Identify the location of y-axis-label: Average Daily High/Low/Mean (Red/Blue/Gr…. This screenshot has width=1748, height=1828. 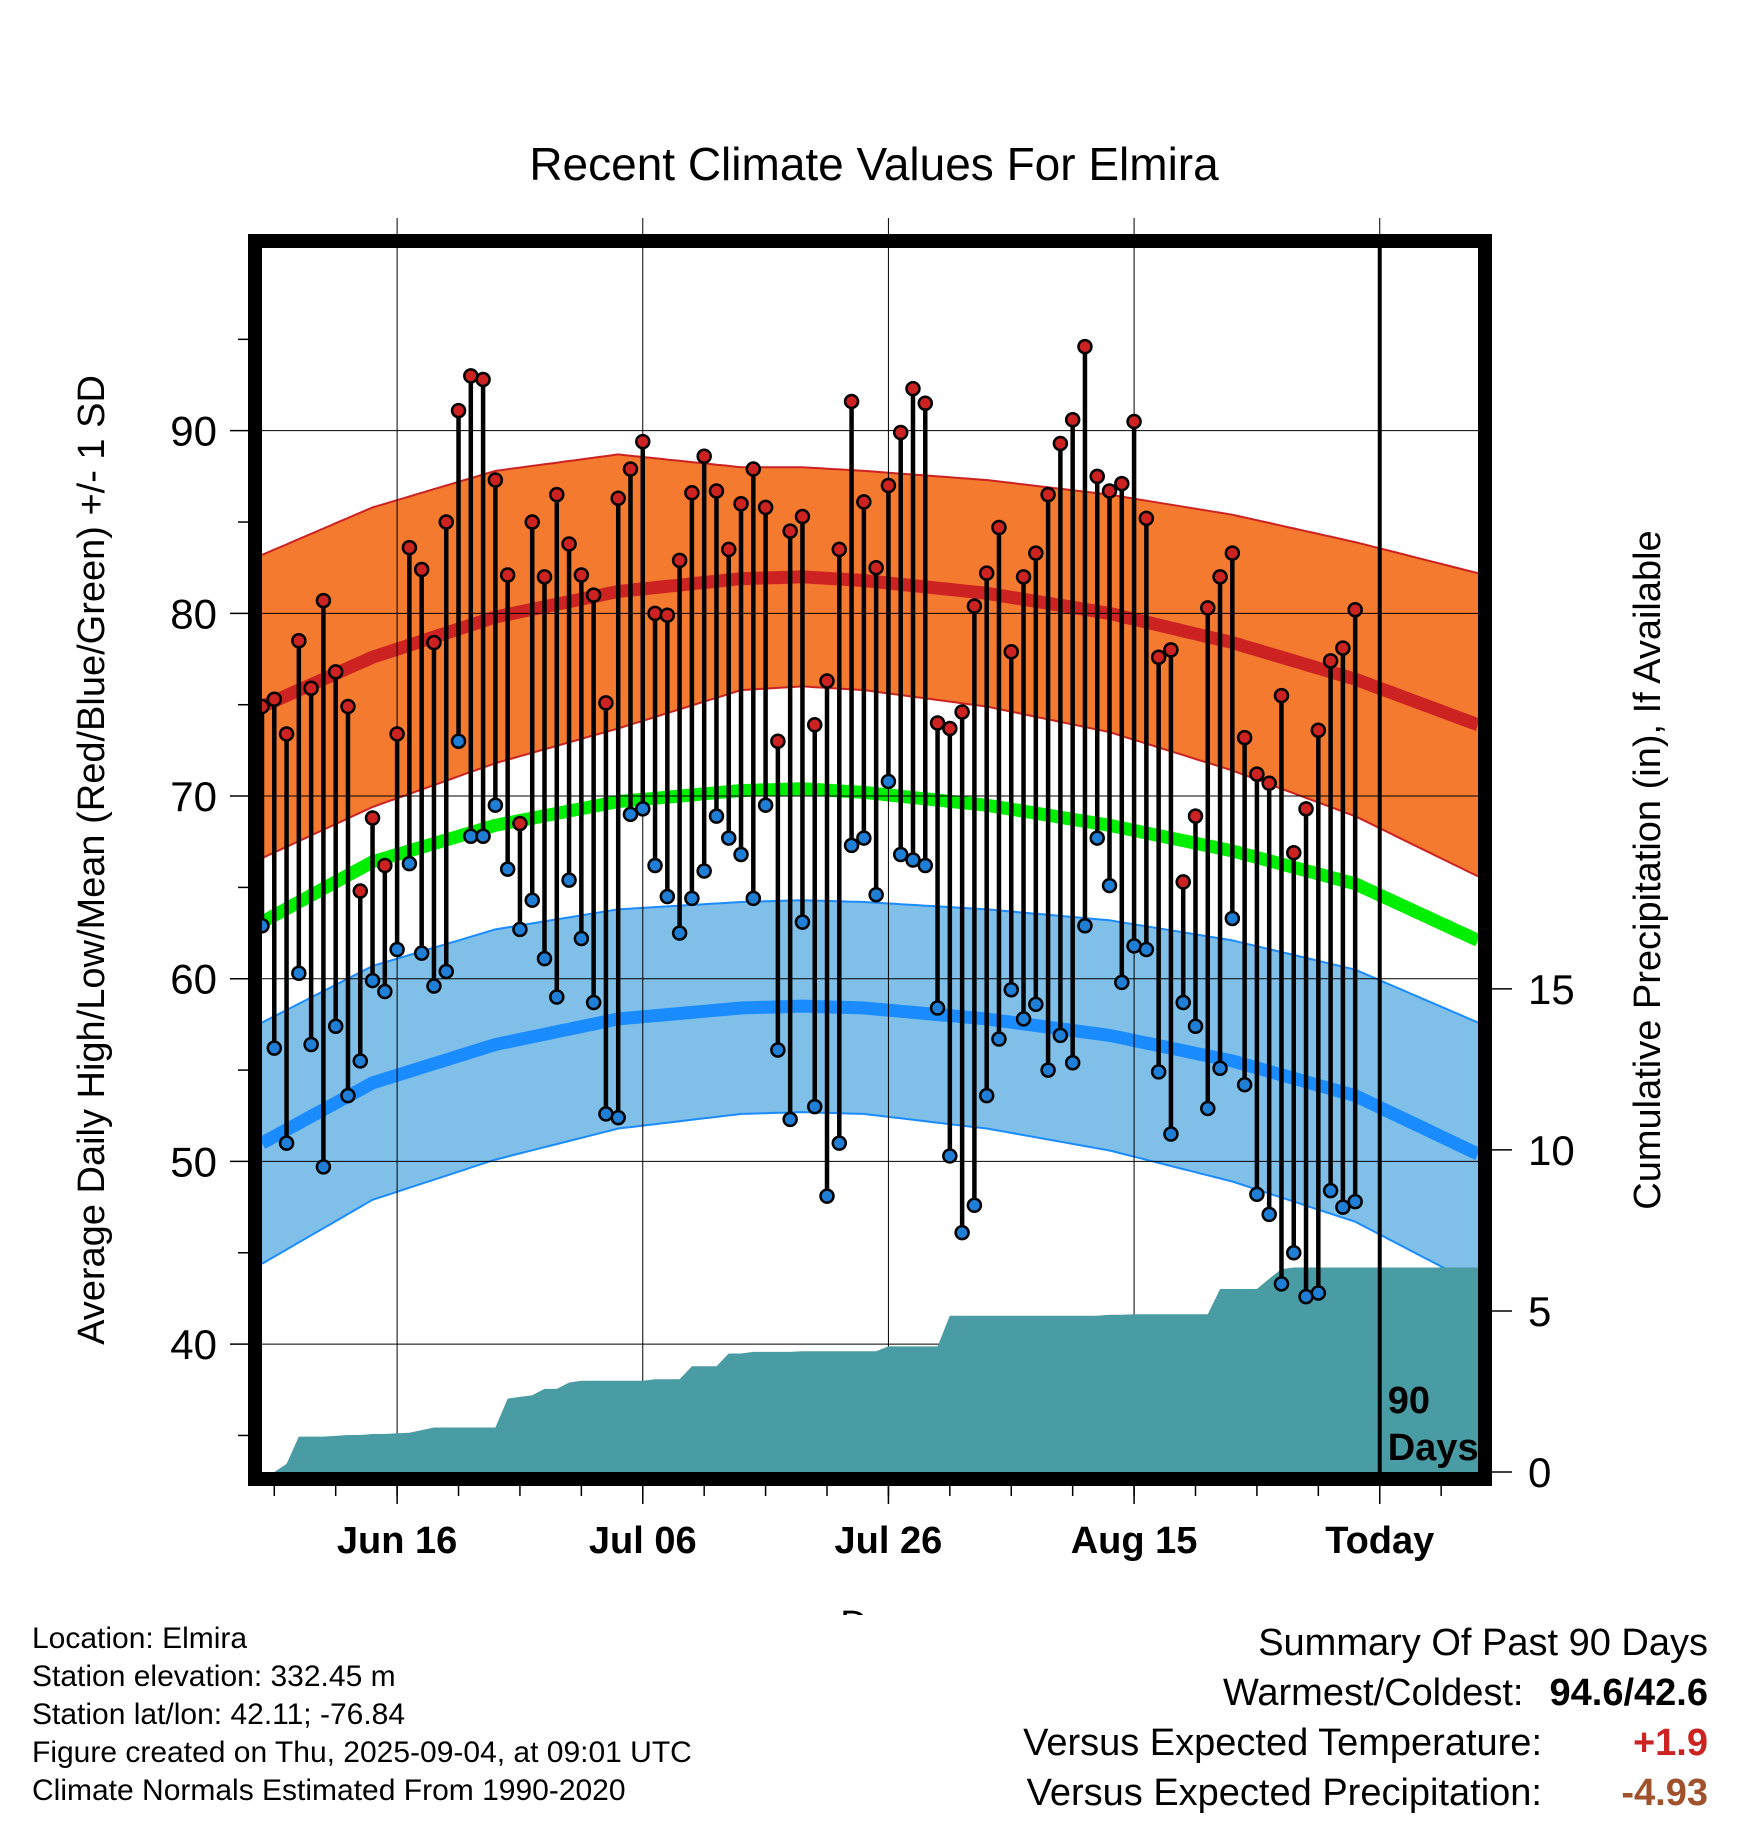
(92, 860).